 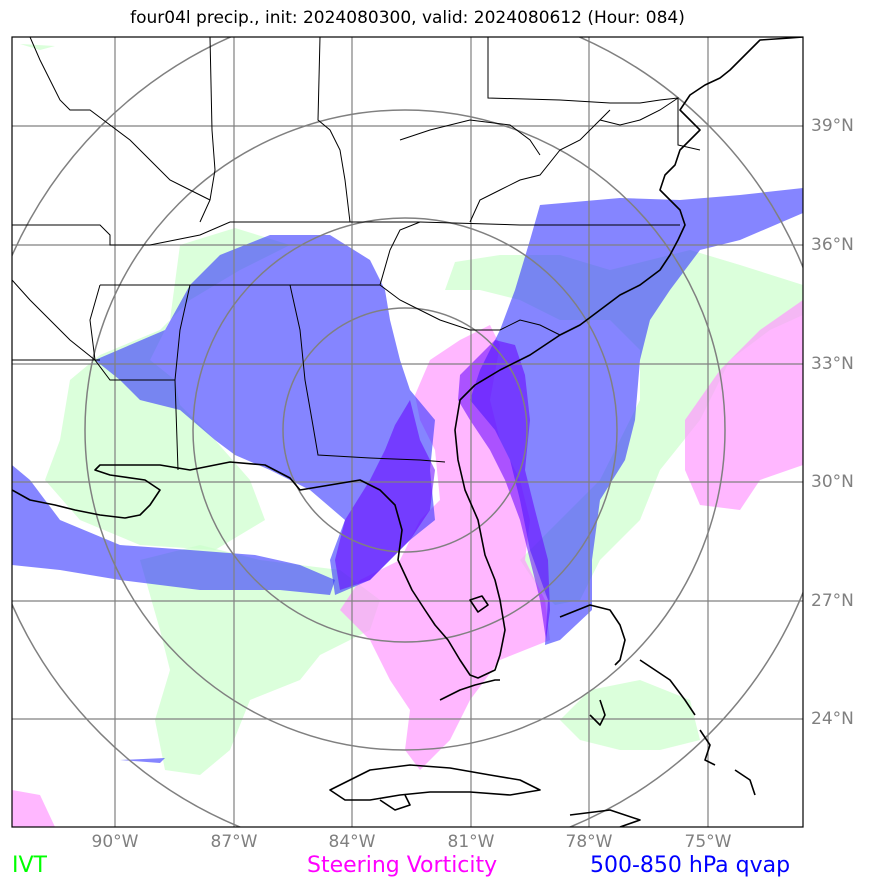 I want to click on lon-label-84w: 84°W, so click(x=352, y=842).